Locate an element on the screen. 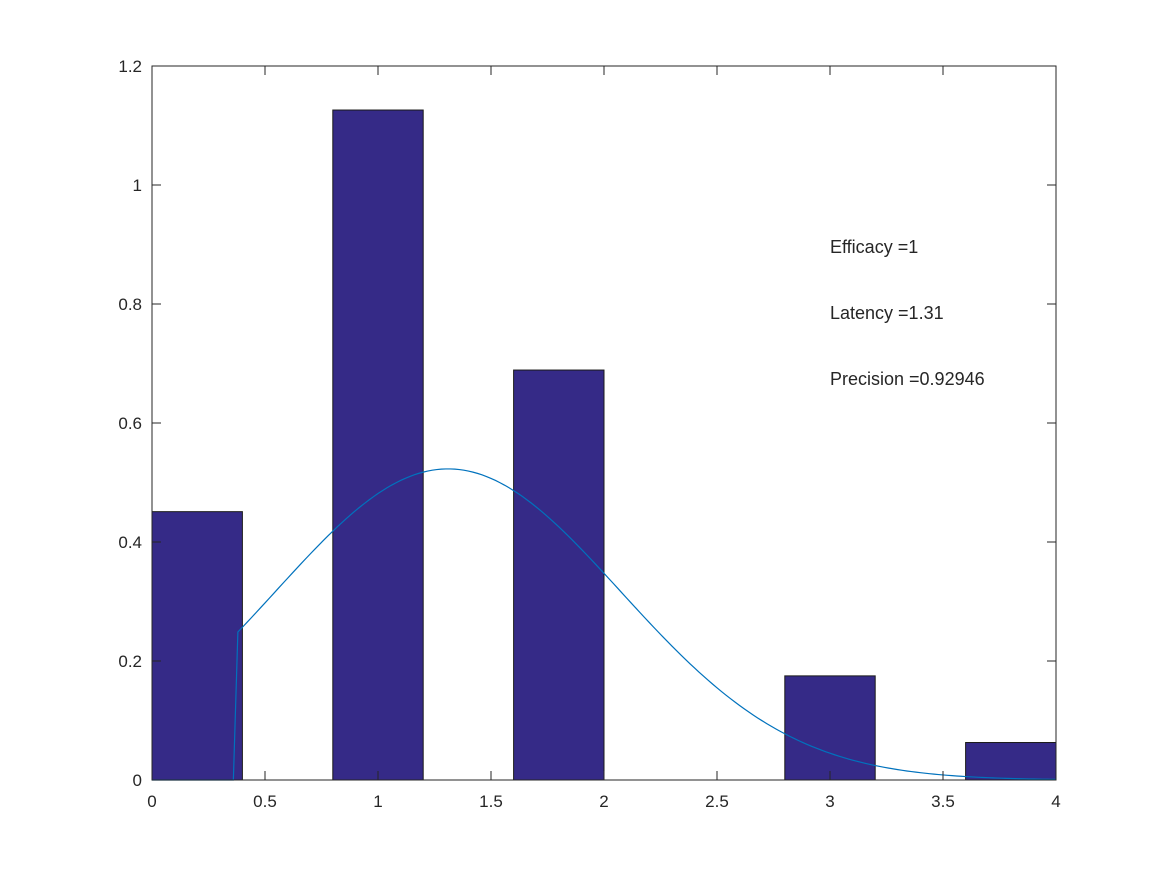 This screenshot has height=875, width=1167. annotation-latency: Latency =1.31 is located at coordinates (887, 313).